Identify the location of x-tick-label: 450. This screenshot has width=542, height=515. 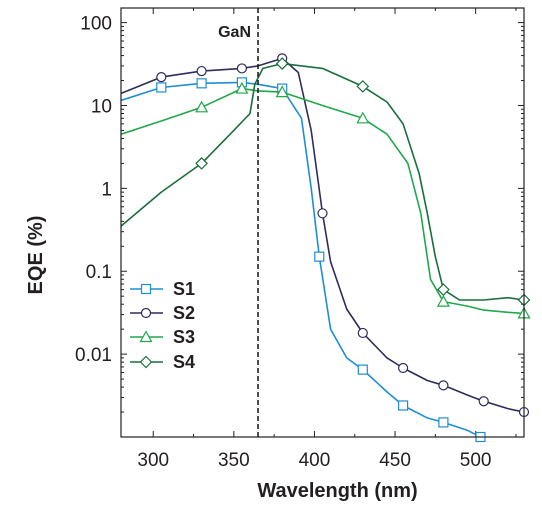
(395, 460).